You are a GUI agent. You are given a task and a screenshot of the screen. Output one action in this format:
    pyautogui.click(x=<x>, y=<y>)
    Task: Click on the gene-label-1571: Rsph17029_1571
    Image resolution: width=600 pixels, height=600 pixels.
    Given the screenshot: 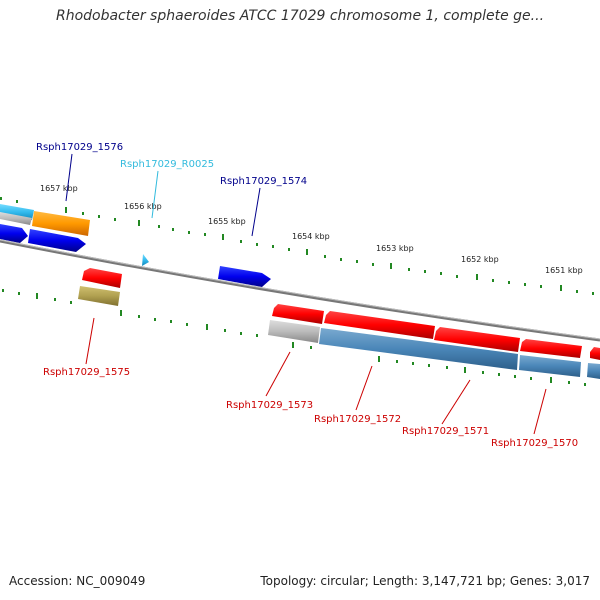 What is the action you would take?
    pyautogui.click(x=445, y=431)
    